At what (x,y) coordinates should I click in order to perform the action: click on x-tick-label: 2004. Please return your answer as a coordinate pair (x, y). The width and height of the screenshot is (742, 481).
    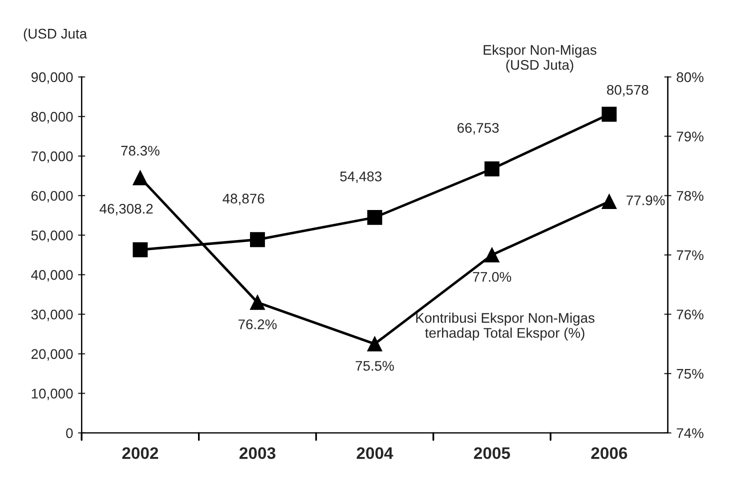
    Looking at the image, I should click on (375, 453).